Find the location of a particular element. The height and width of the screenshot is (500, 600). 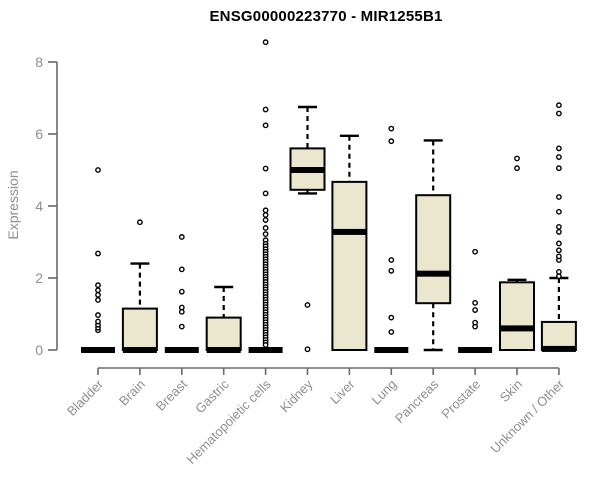

y-tick-label: 0 is located at coordinates (39, 350).